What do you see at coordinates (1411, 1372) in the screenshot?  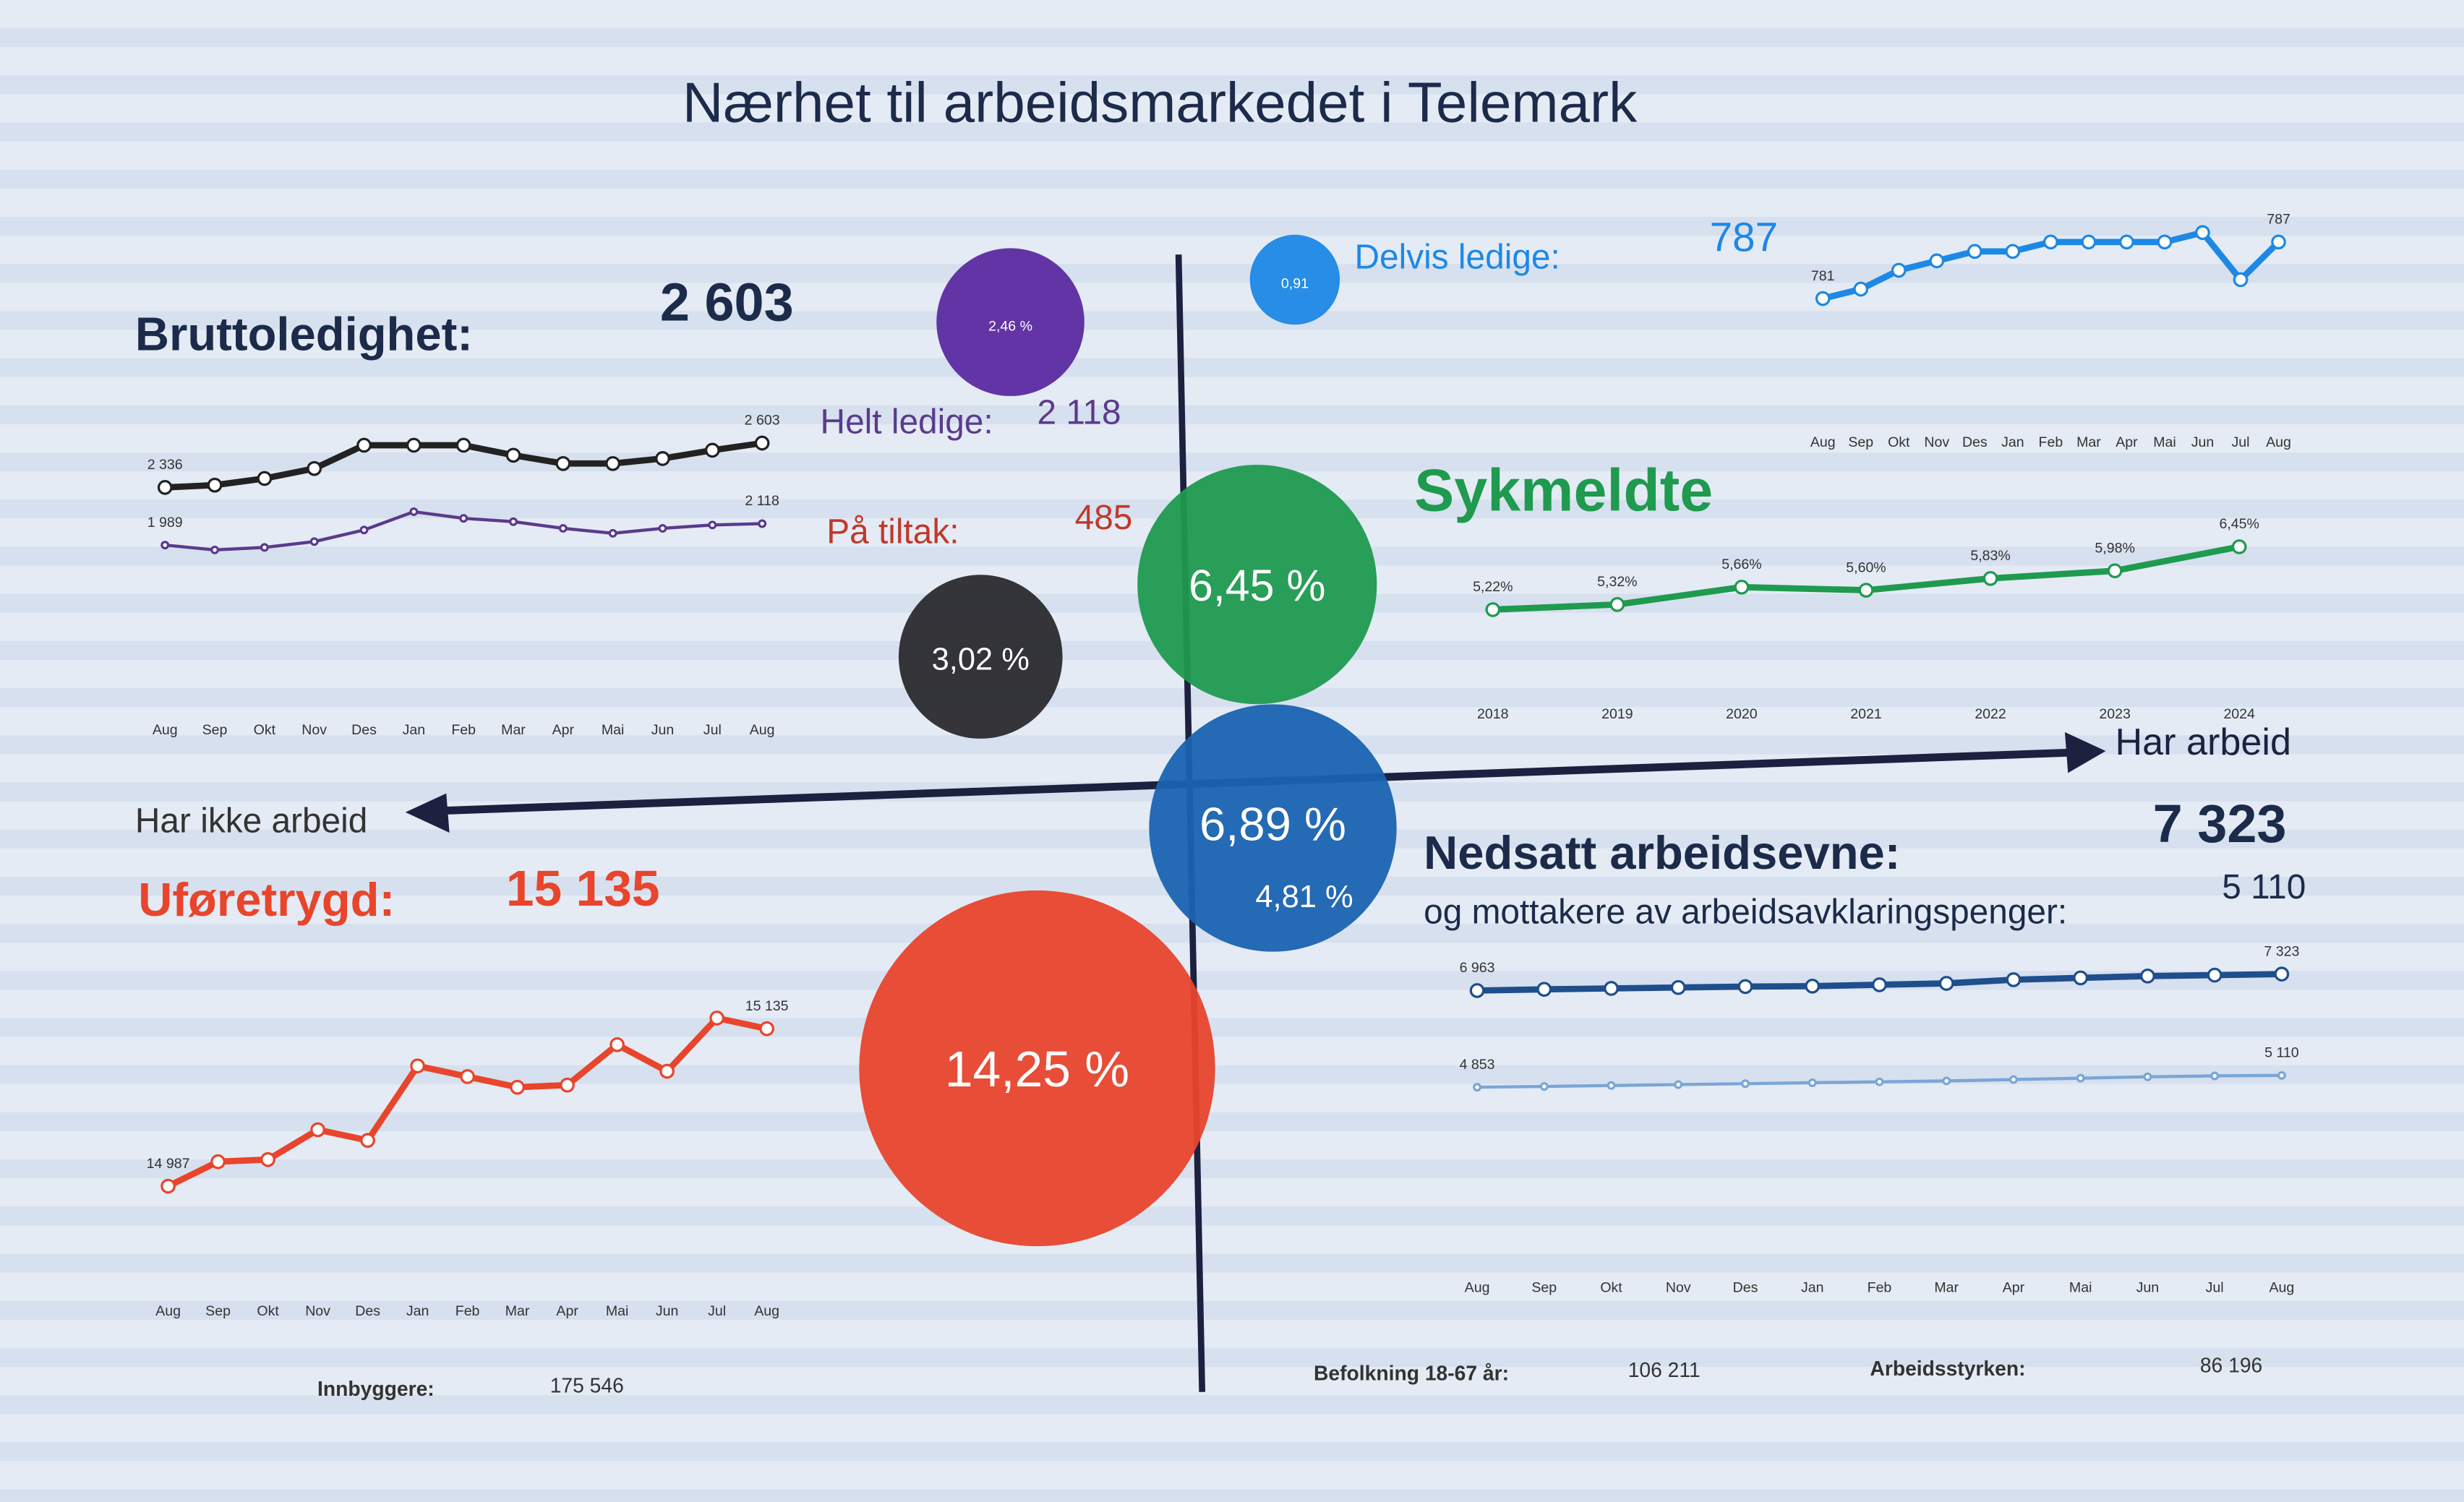 I see `footer-label: Befolkning 18-67 år:` at bounding box center [1411, 1372].